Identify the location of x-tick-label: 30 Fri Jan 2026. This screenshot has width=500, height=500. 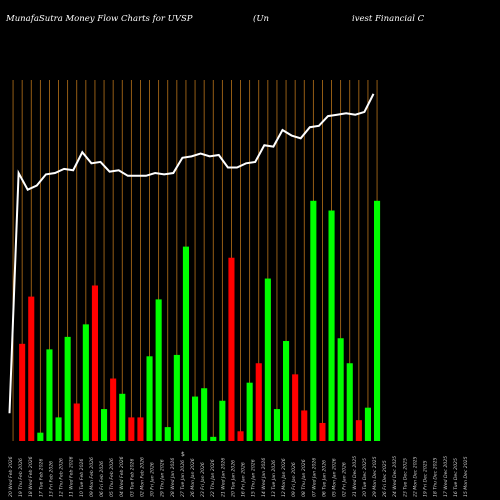
(153, 479).